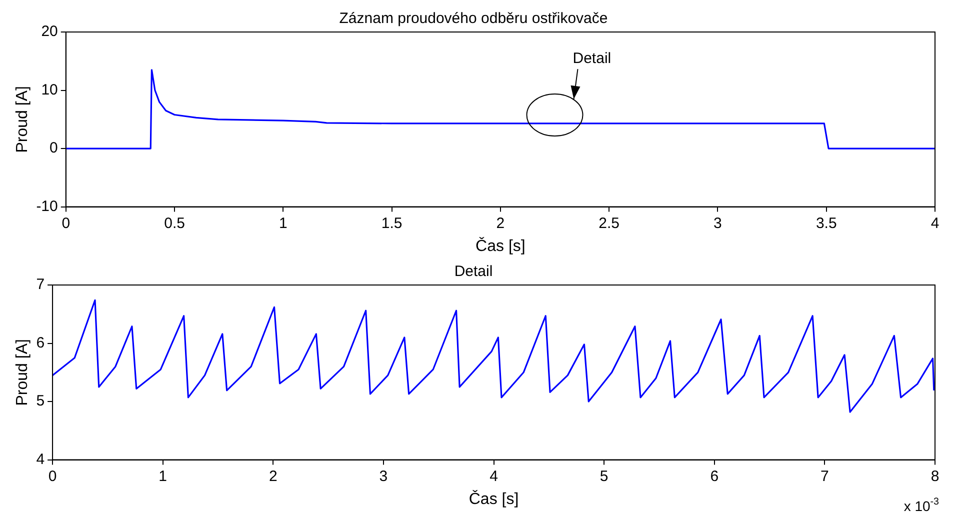  Describe the element at coordinates (49, 31) in the screenshot. I see `y-tick-label: 20` at that location.